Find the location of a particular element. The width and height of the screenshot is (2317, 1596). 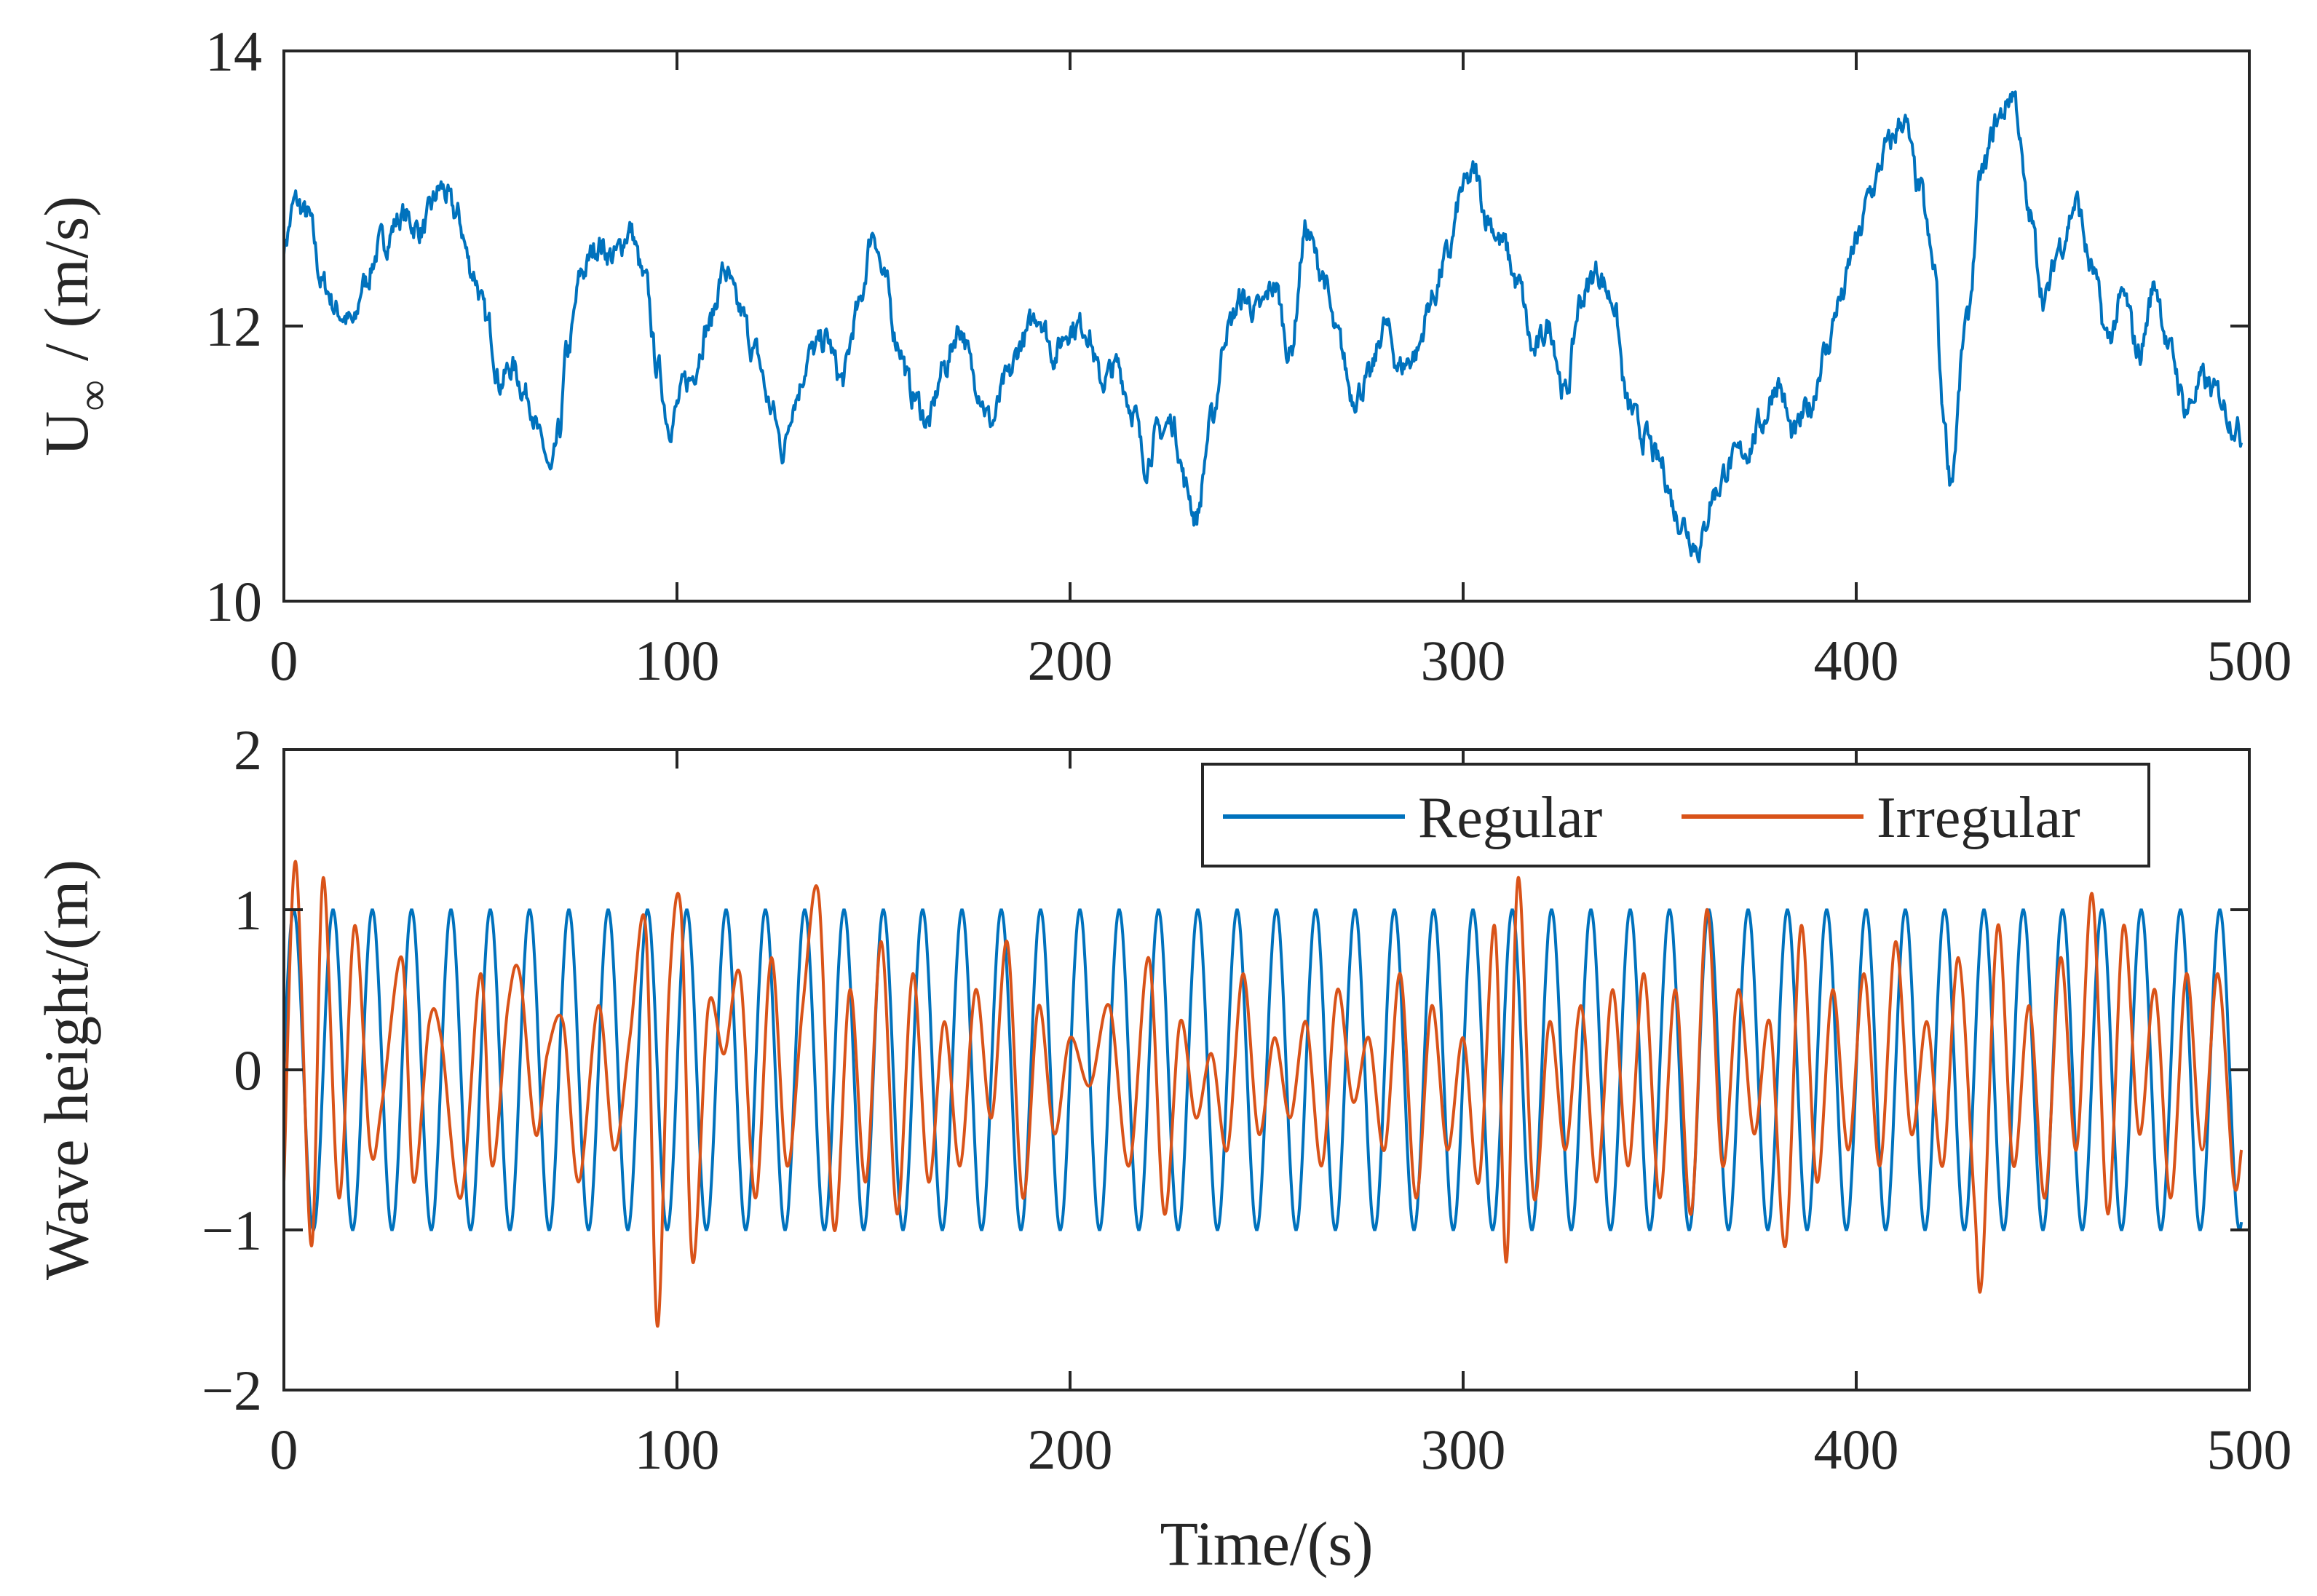

wave-y-axis-label: Wave height/(m) is located at coordinates (66, 1069).